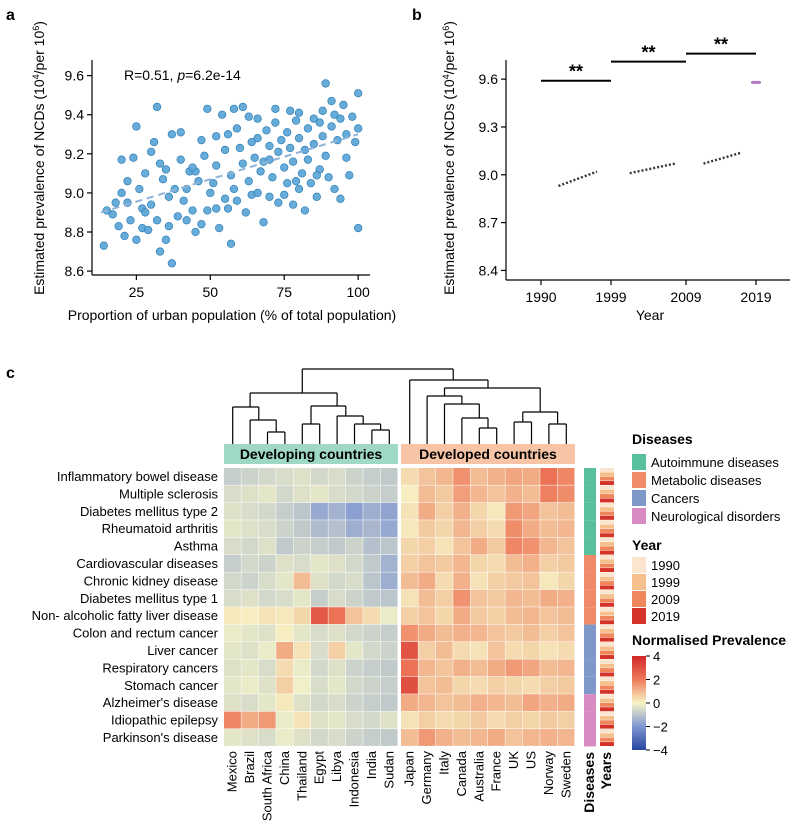  What do you see at coordinates (75, 271) in the screenshot?
I see `panel-a-y-tick-label: 8.6` at bounding box center [75, 271].